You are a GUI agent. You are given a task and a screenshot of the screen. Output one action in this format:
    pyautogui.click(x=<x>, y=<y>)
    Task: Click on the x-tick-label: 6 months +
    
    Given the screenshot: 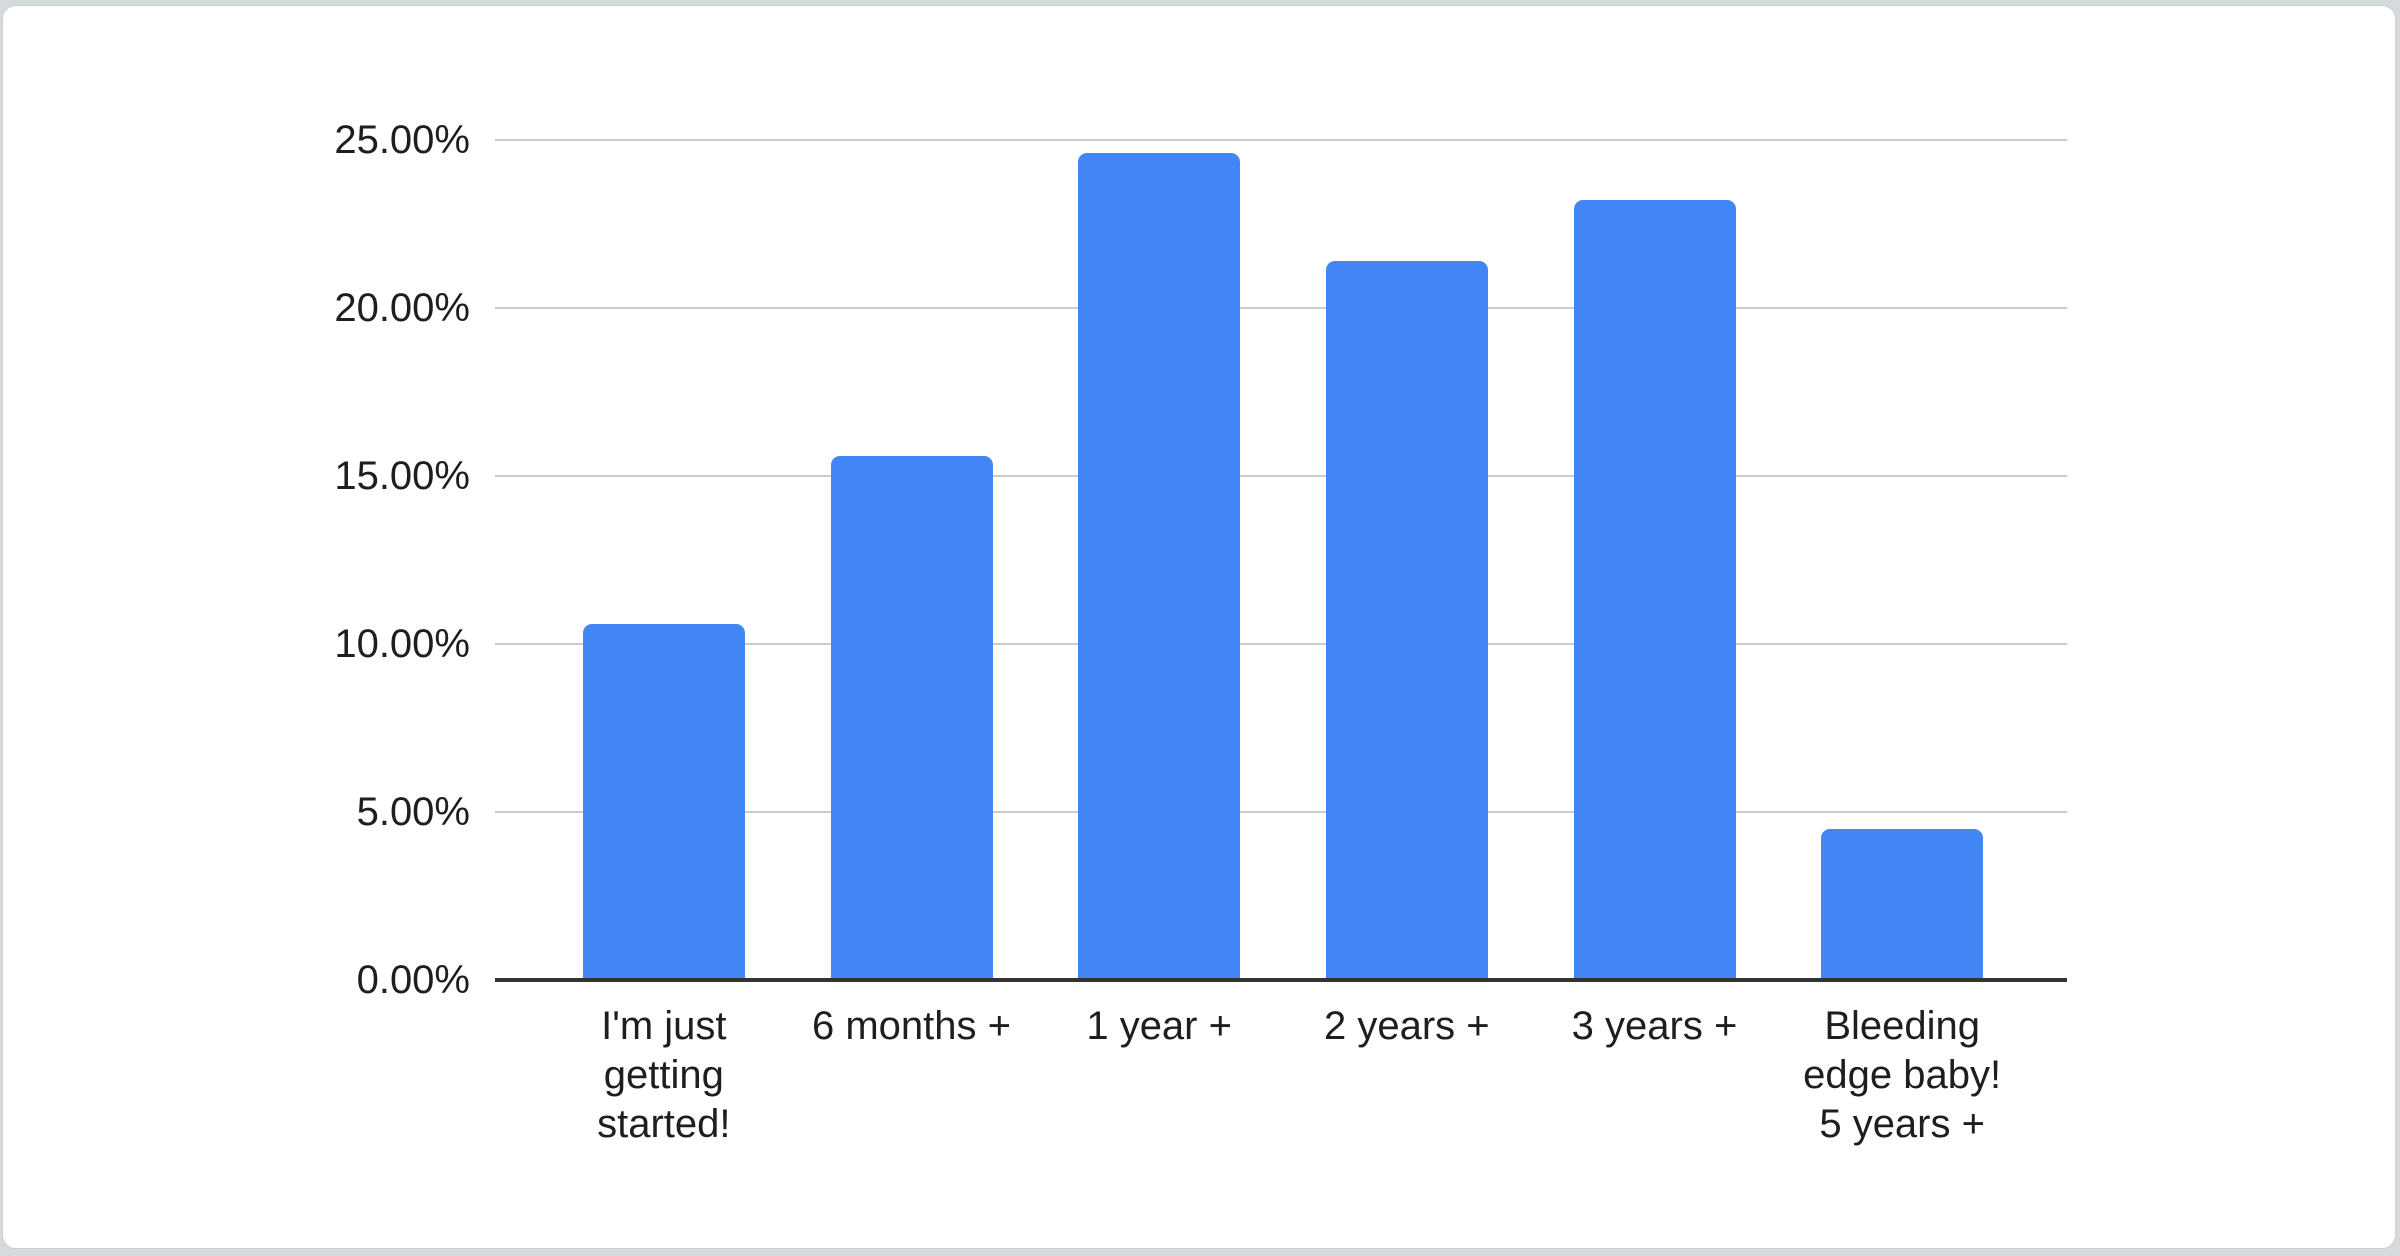 What is the action you would take?
    pyautogui.click(x=911, y=1026)
    